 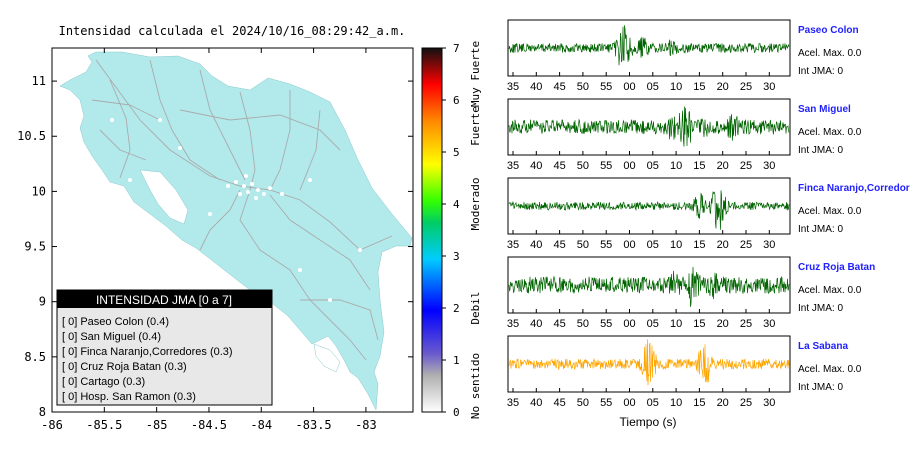 What do you see at coordinates (456, 100) in the screenshot?
I see `colorbar-tick-label: 6` at bounding box center [456, 100].